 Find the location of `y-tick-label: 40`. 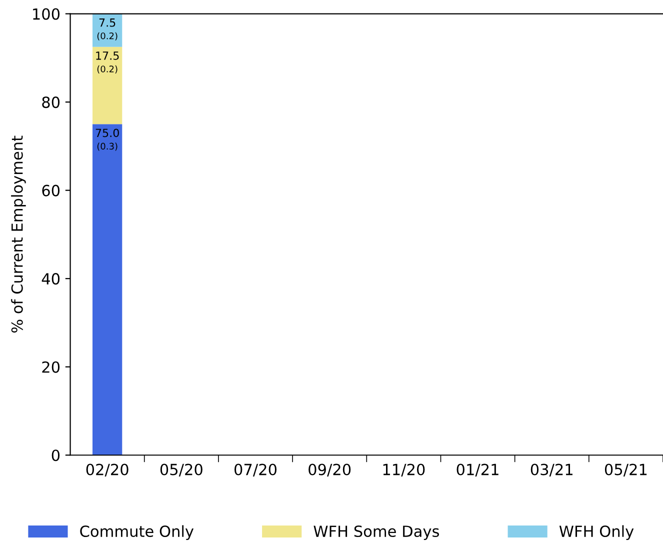

y-tick-label: 40 is located at coordinates (51, 279).